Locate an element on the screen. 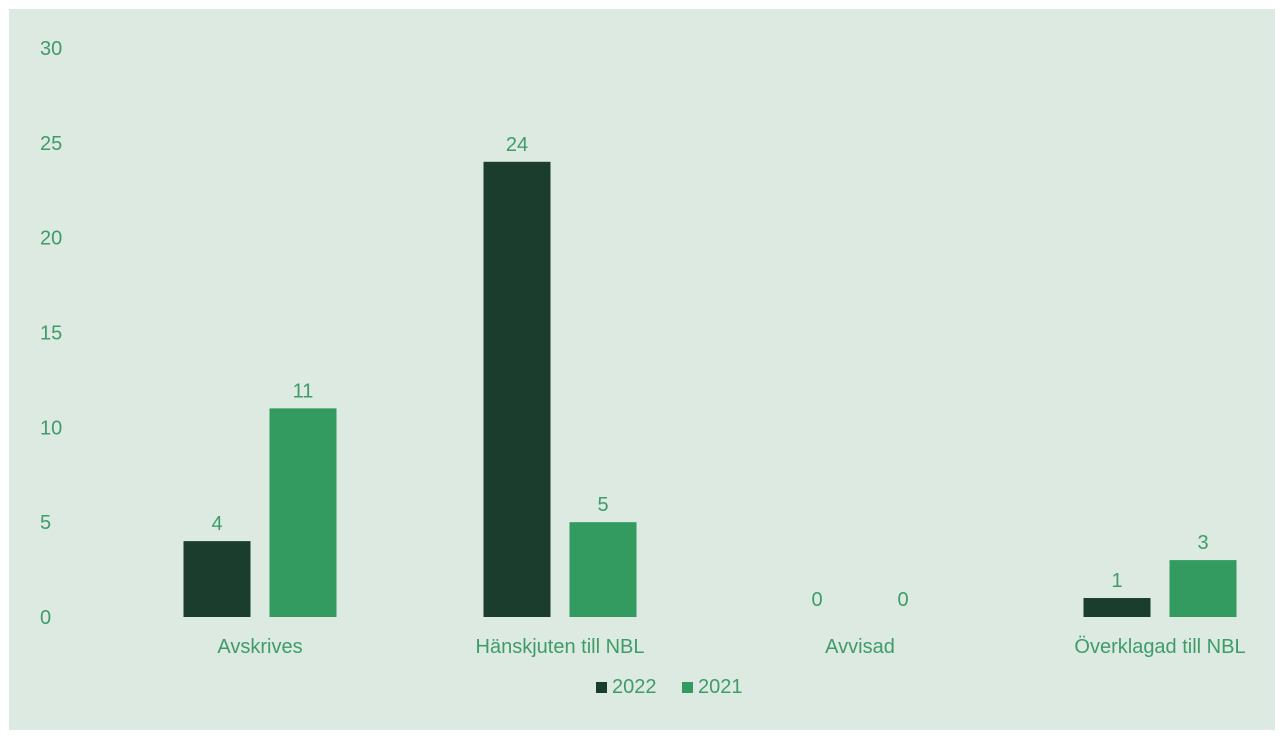 This screenshot has height=740, width=1284. data-label: 11 is located at coordinates (303, 391).